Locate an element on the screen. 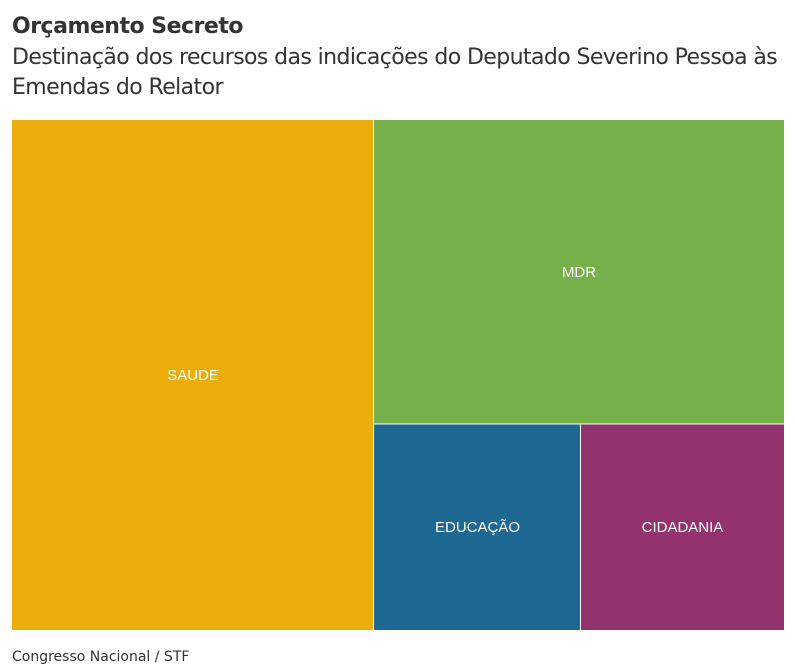  treemap-cell-cidadania is located at coordinates (682, 527).